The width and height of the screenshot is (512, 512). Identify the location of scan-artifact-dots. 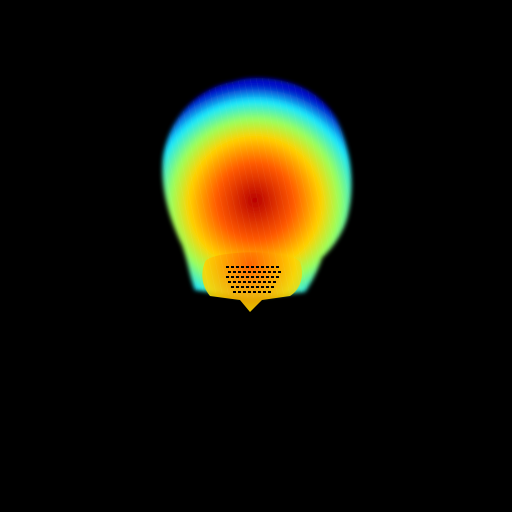
(253, 279).